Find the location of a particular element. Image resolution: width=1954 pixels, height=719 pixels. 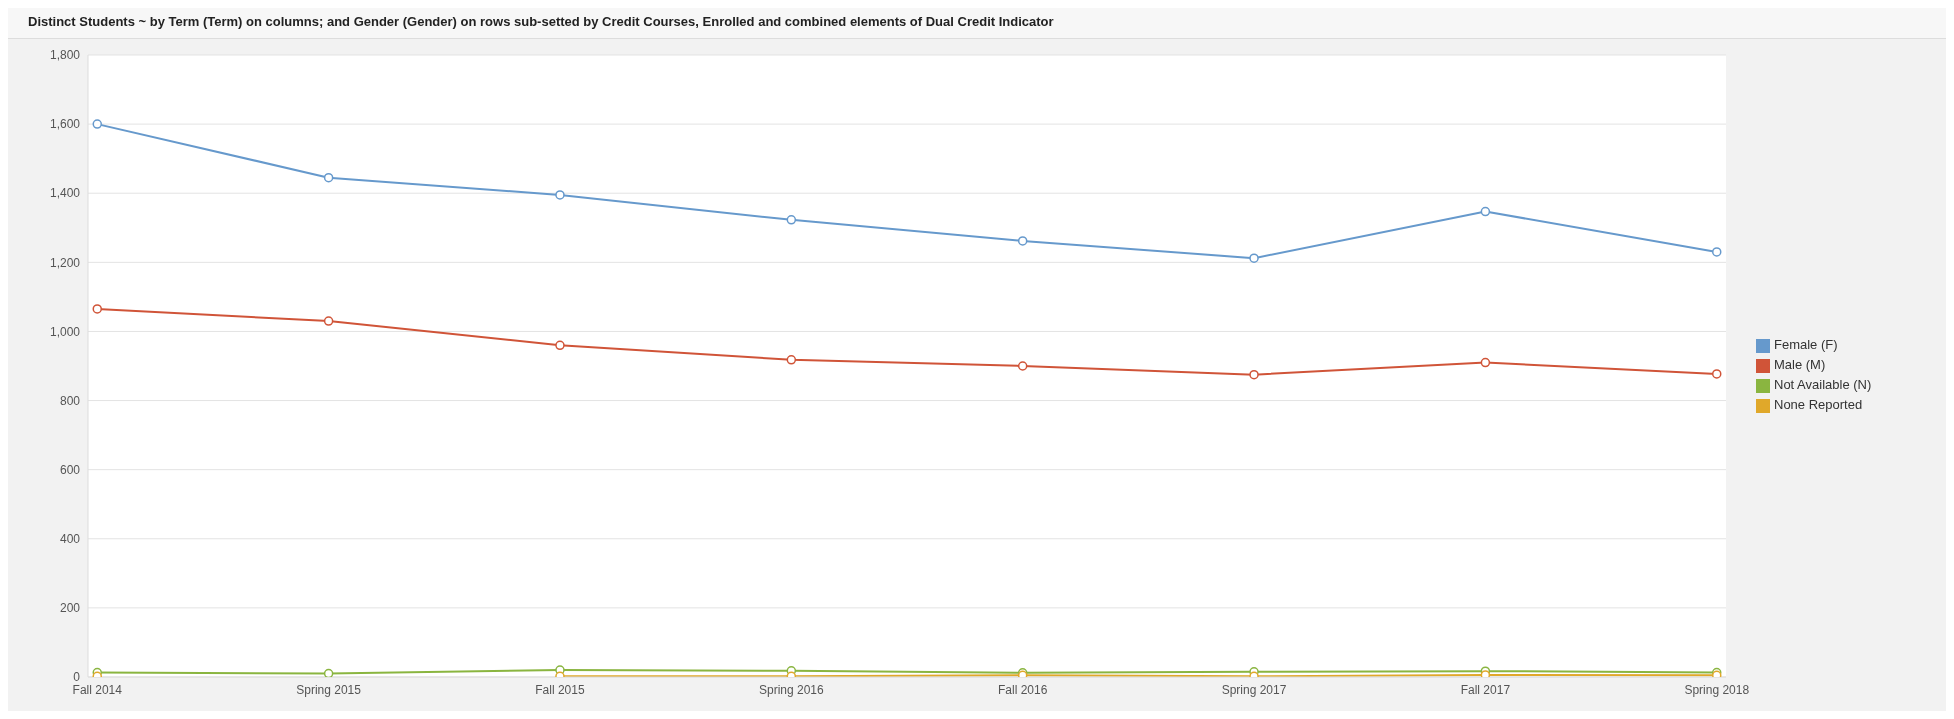

y-tick-label: 1,600 is located at coordinates (65, 124).